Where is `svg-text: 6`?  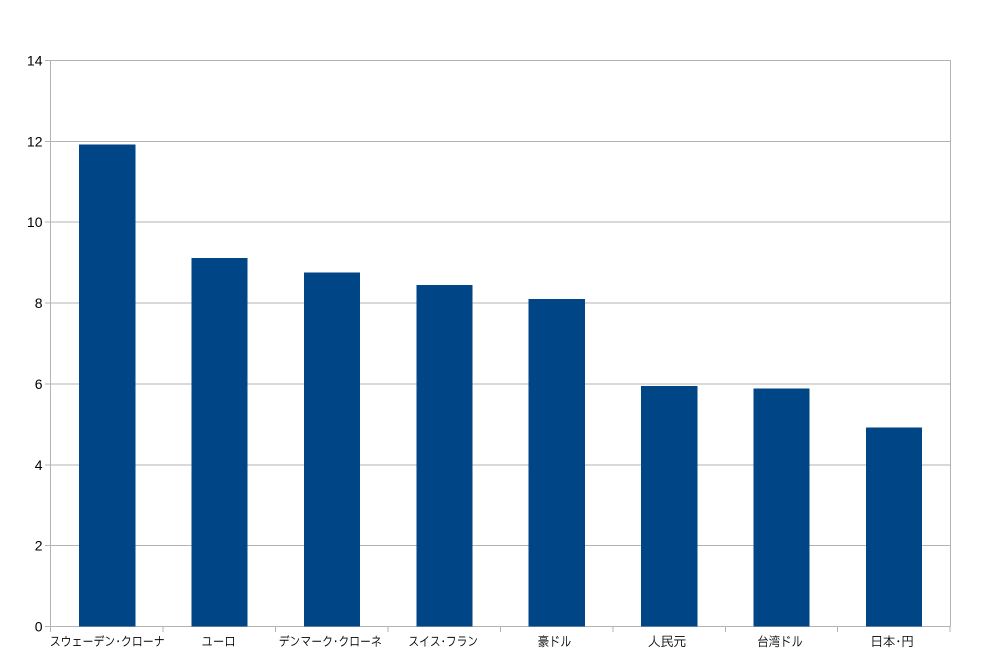 svg-text: 6 is located at coordinates (39, 384).